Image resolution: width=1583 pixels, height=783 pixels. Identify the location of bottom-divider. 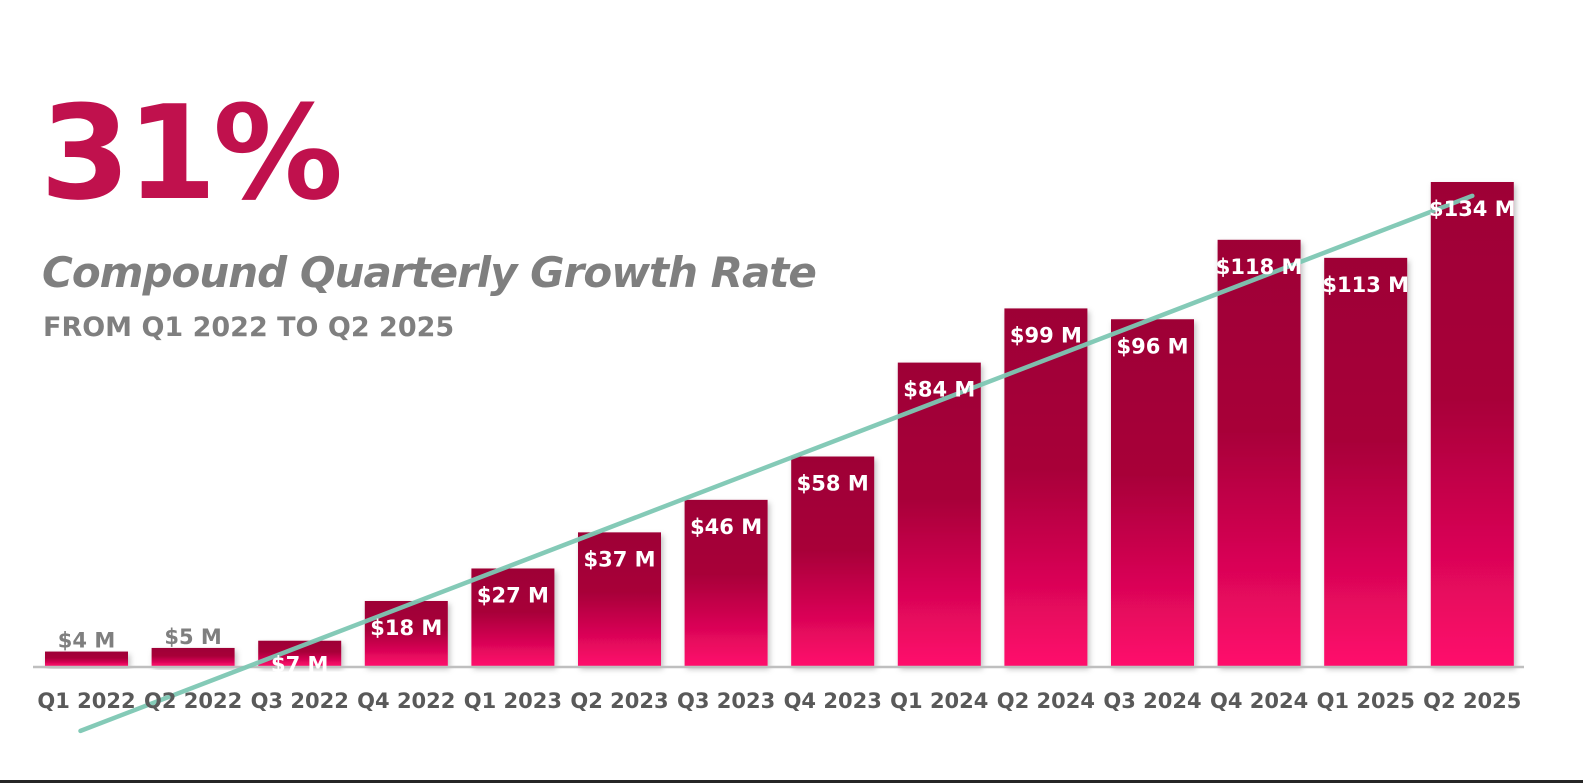
(791, 781).